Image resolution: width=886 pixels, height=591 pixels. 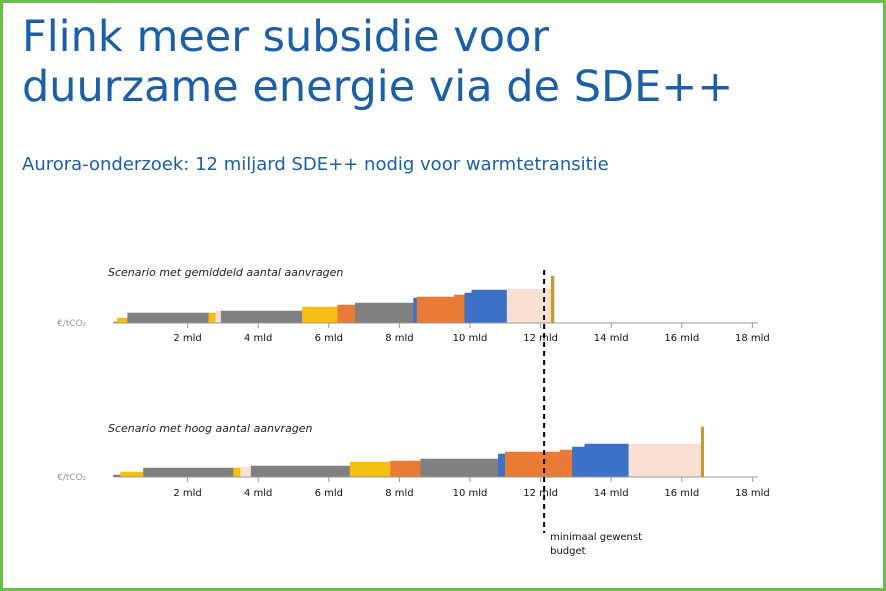 What do you see at coordinates (681, 493) in the screenshot?
I see `x-tick-label-2-8: 16 mld` at bounding box center [681, 493].